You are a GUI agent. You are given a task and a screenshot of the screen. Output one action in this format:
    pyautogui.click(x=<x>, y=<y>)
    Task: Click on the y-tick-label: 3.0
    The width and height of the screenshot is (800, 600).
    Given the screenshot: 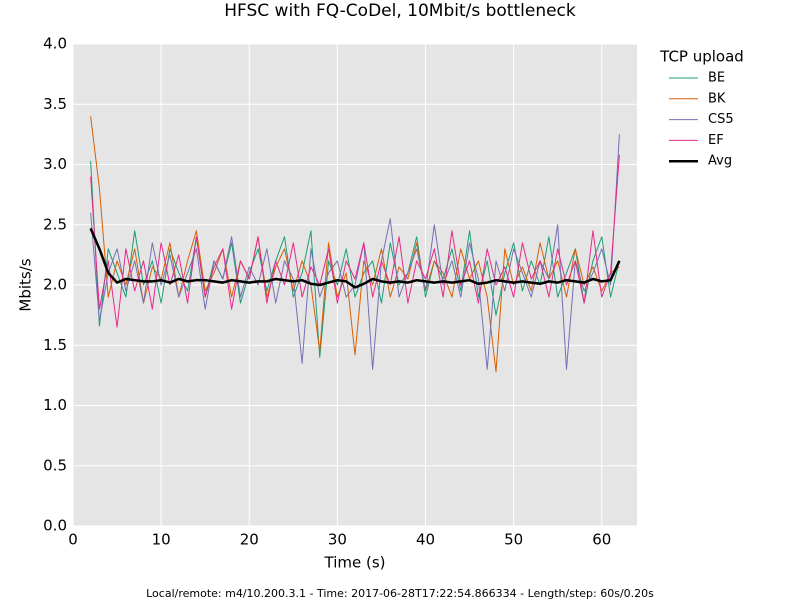 What is the action you would take?
    pyautogui.click(x=55, y=164)
    